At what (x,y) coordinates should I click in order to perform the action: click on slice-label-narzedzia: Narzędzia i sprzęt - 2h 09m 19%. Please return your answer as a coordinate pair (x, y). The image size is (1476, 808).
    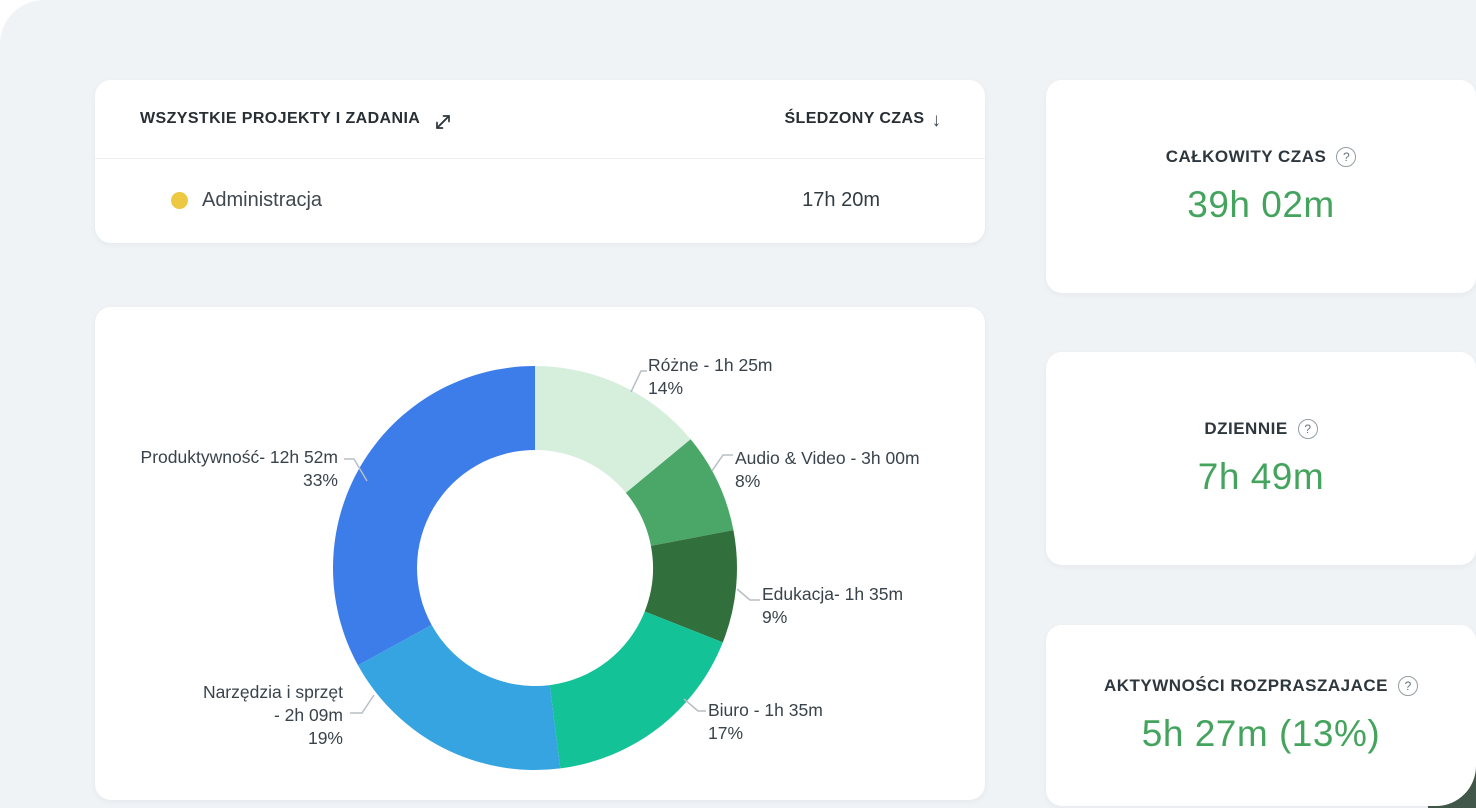
    Looking at the image, I should click on (272, 715).